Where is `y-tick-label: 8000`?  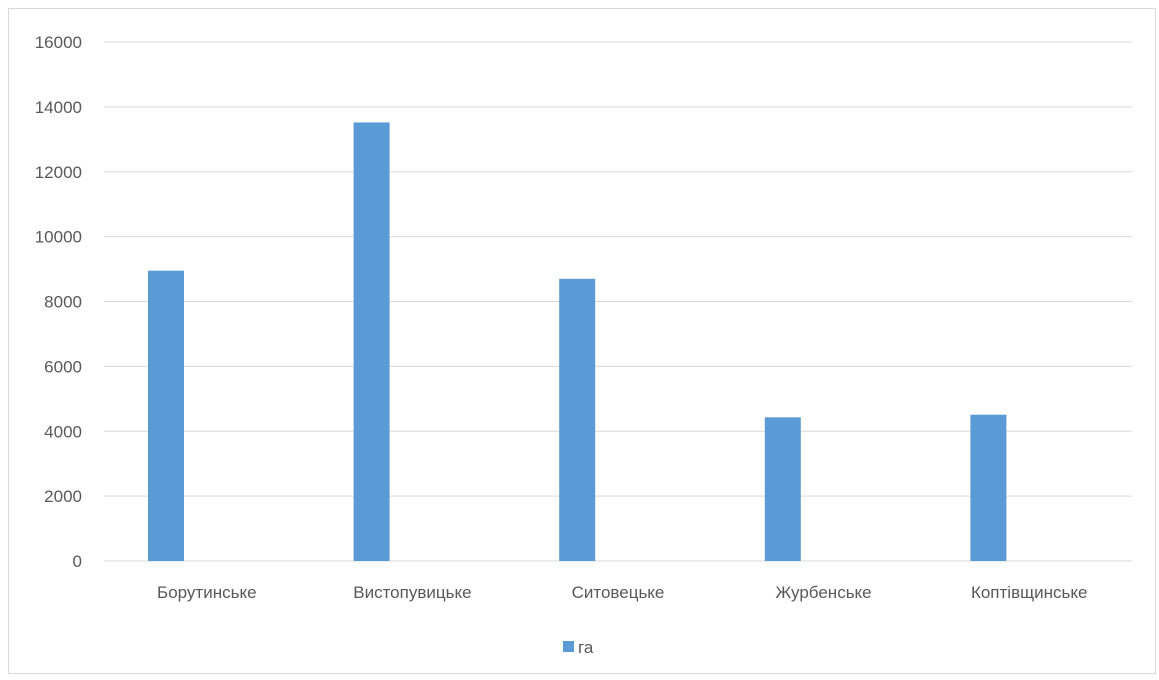
y-tick-label: 8000 is located at coordinates (63, 302).